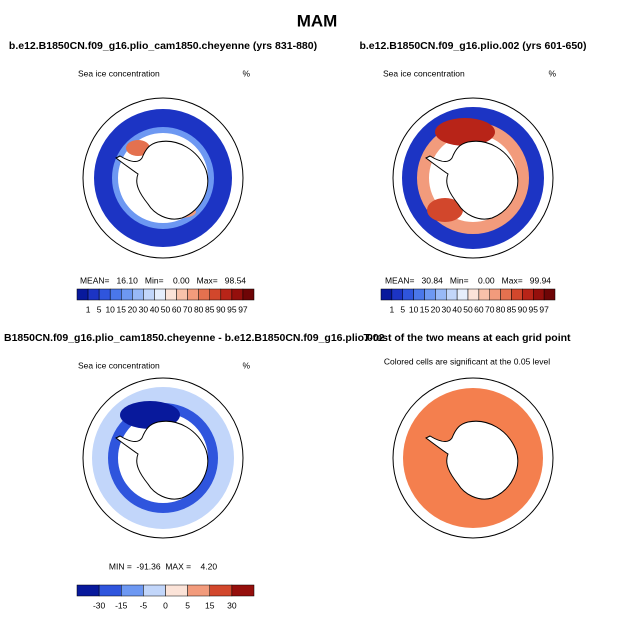 Image resolution: width=634 pixels, height=633 pixels. Describe the element at coordinates (165, 605) in the screenshot. I see `colorbar-label: 0` at that location.